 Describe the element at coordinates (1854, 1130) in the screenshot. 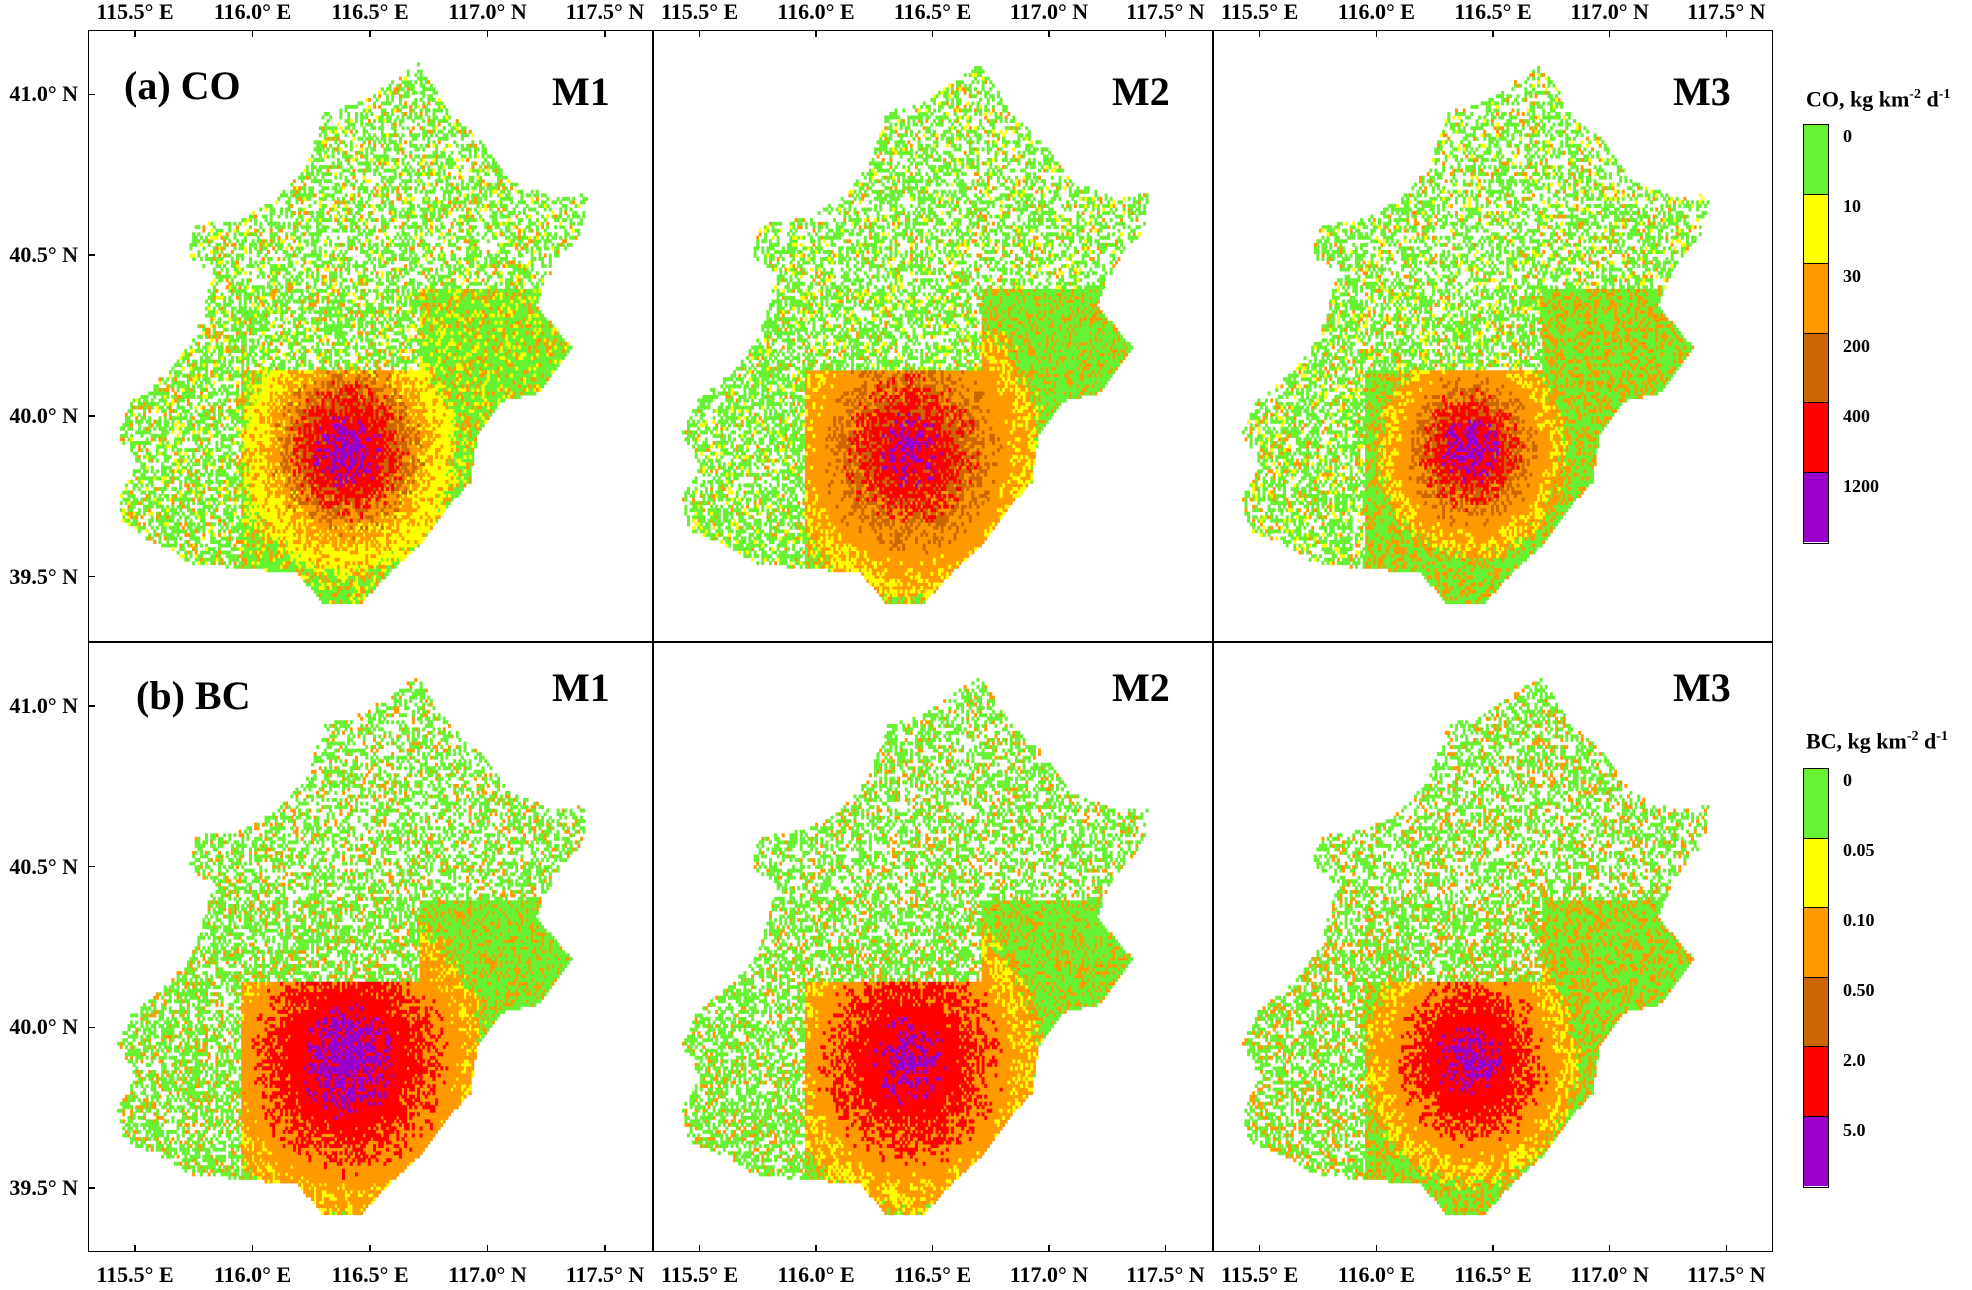

I see `legend-tick-label: 5.0` at that location.